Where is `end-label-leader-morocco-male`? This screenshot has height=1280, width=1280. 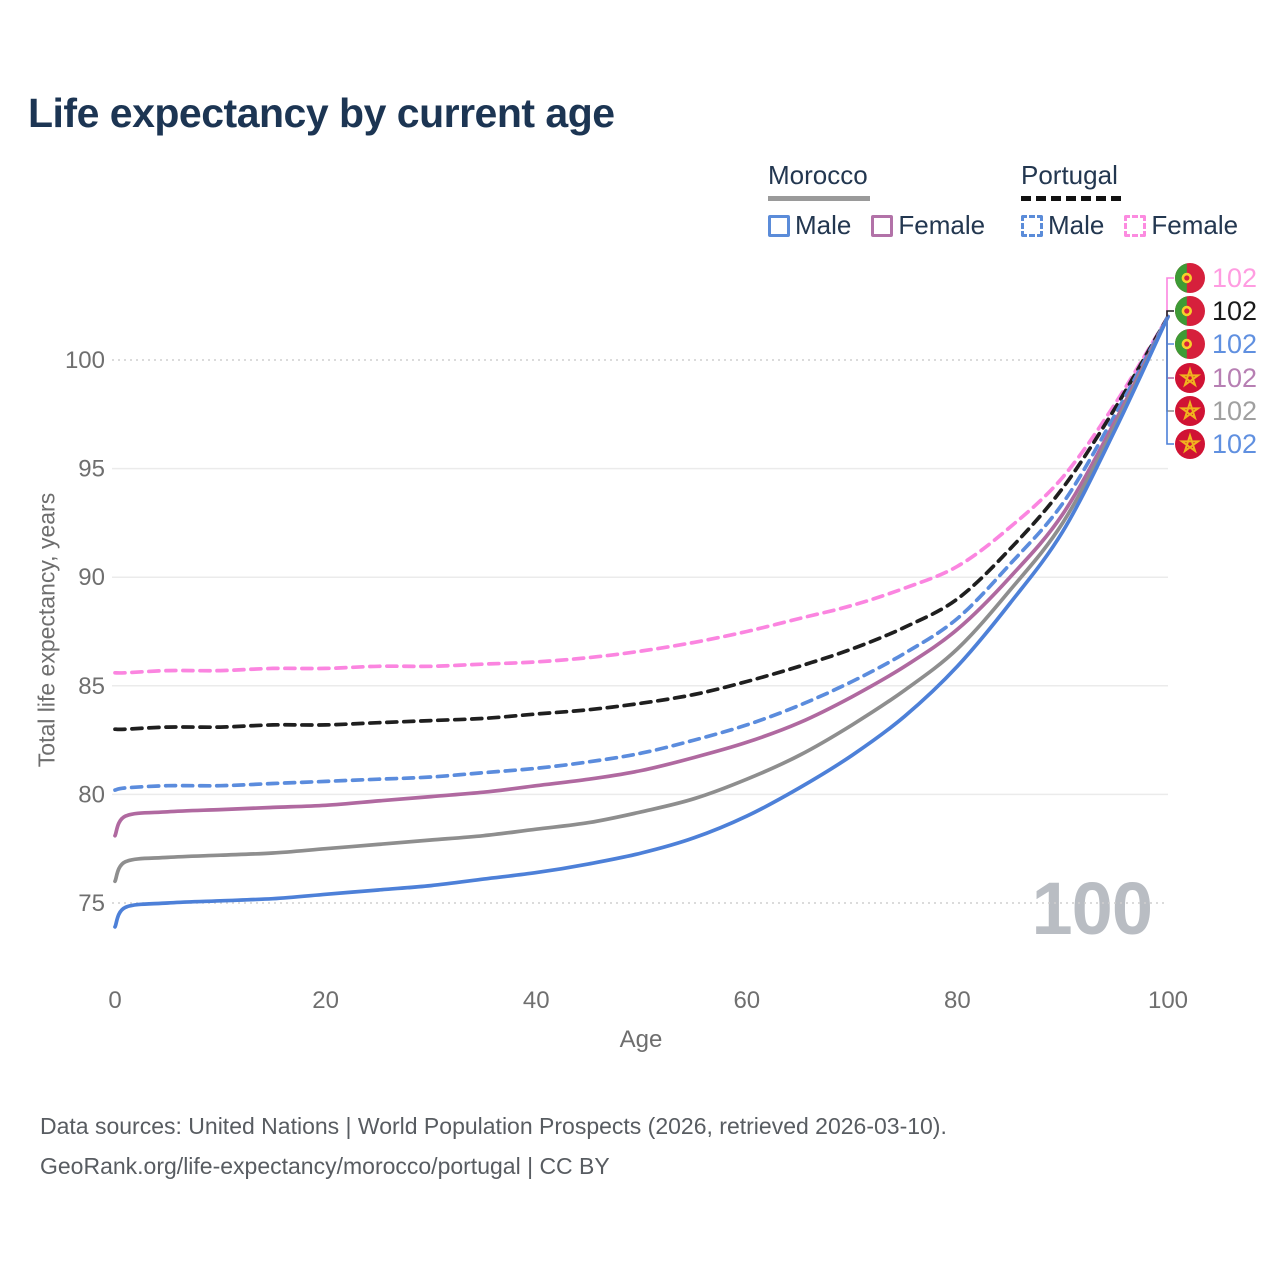 end-label-leader-morocco-male is located at coordinates (1170, 380).